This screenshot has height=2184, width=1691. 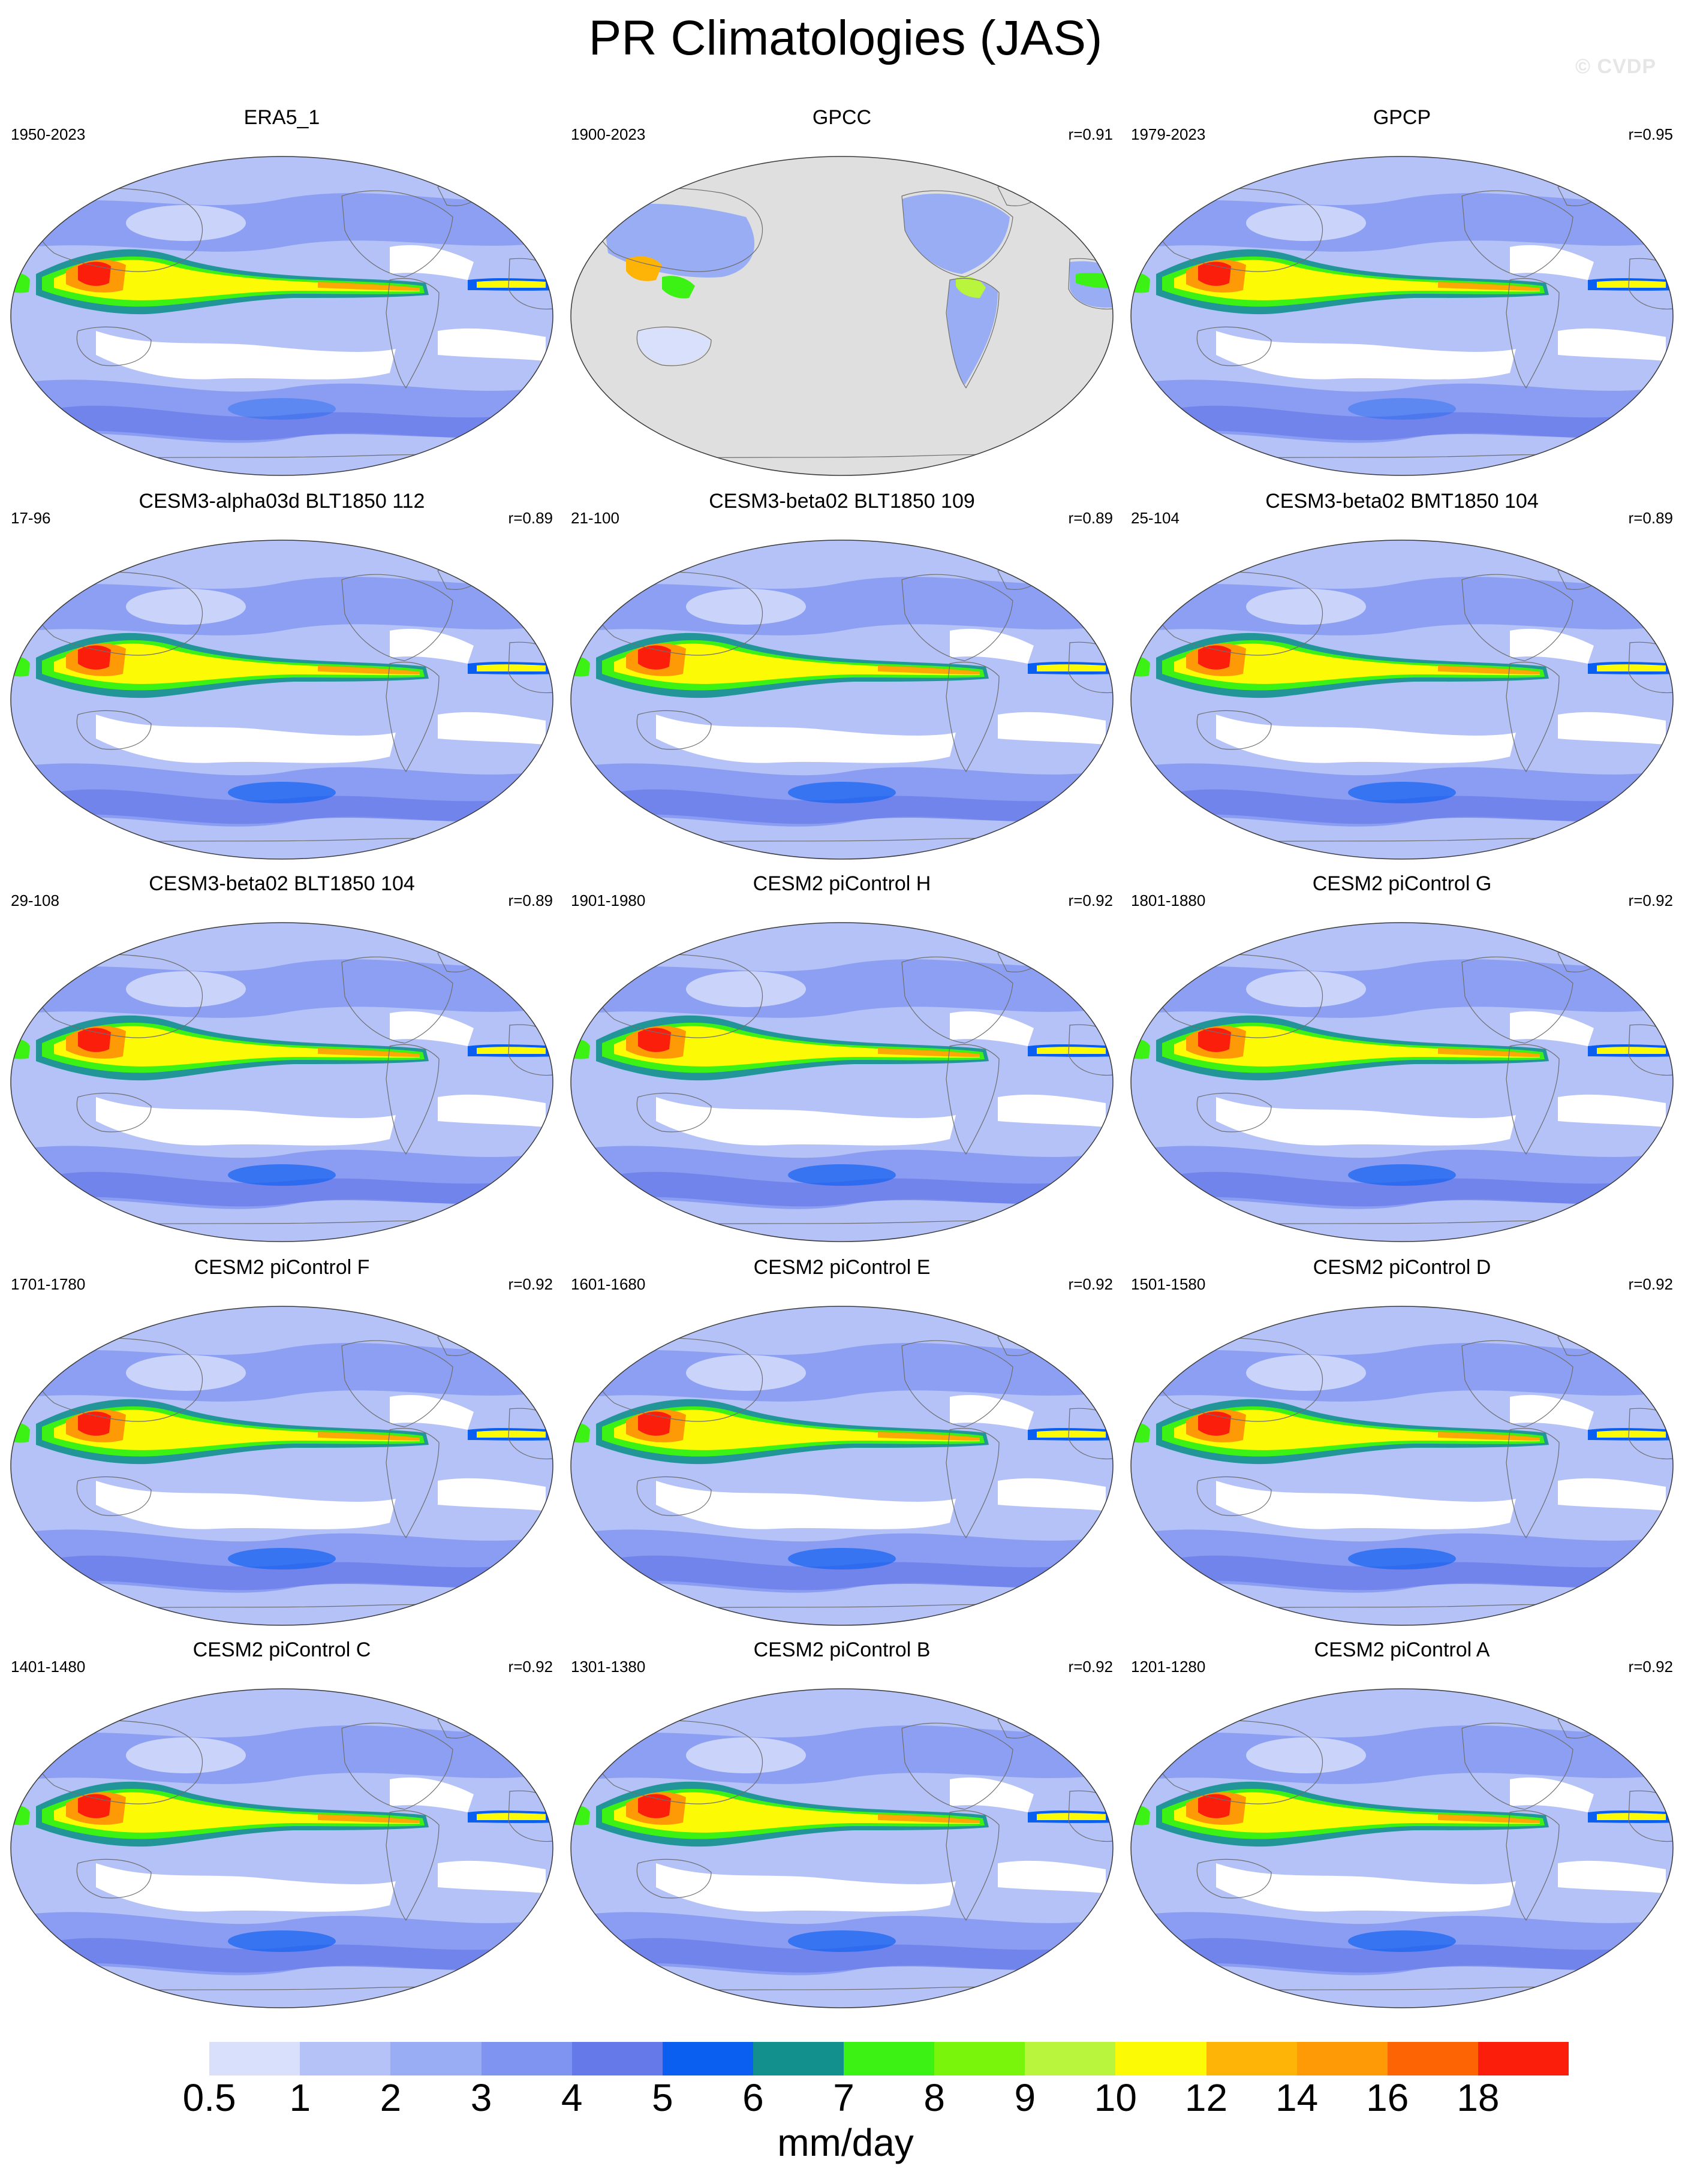 I want to click on colorbar-tick-label: 14, so click(x=1297, y=2097).